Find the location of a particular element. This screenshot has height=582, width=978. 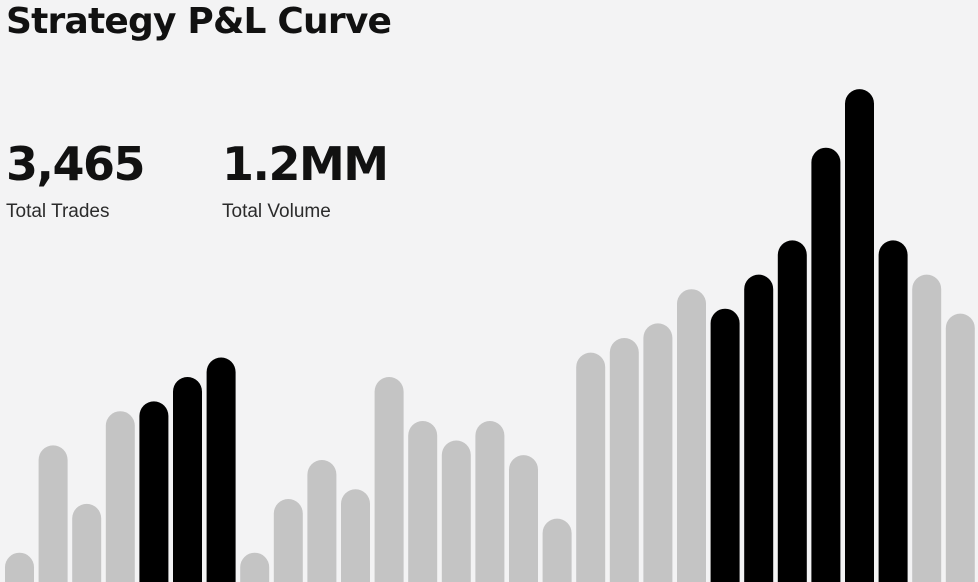

stat-total-volume: 1.2MM Total Volume is located at coordinates (305, 180).